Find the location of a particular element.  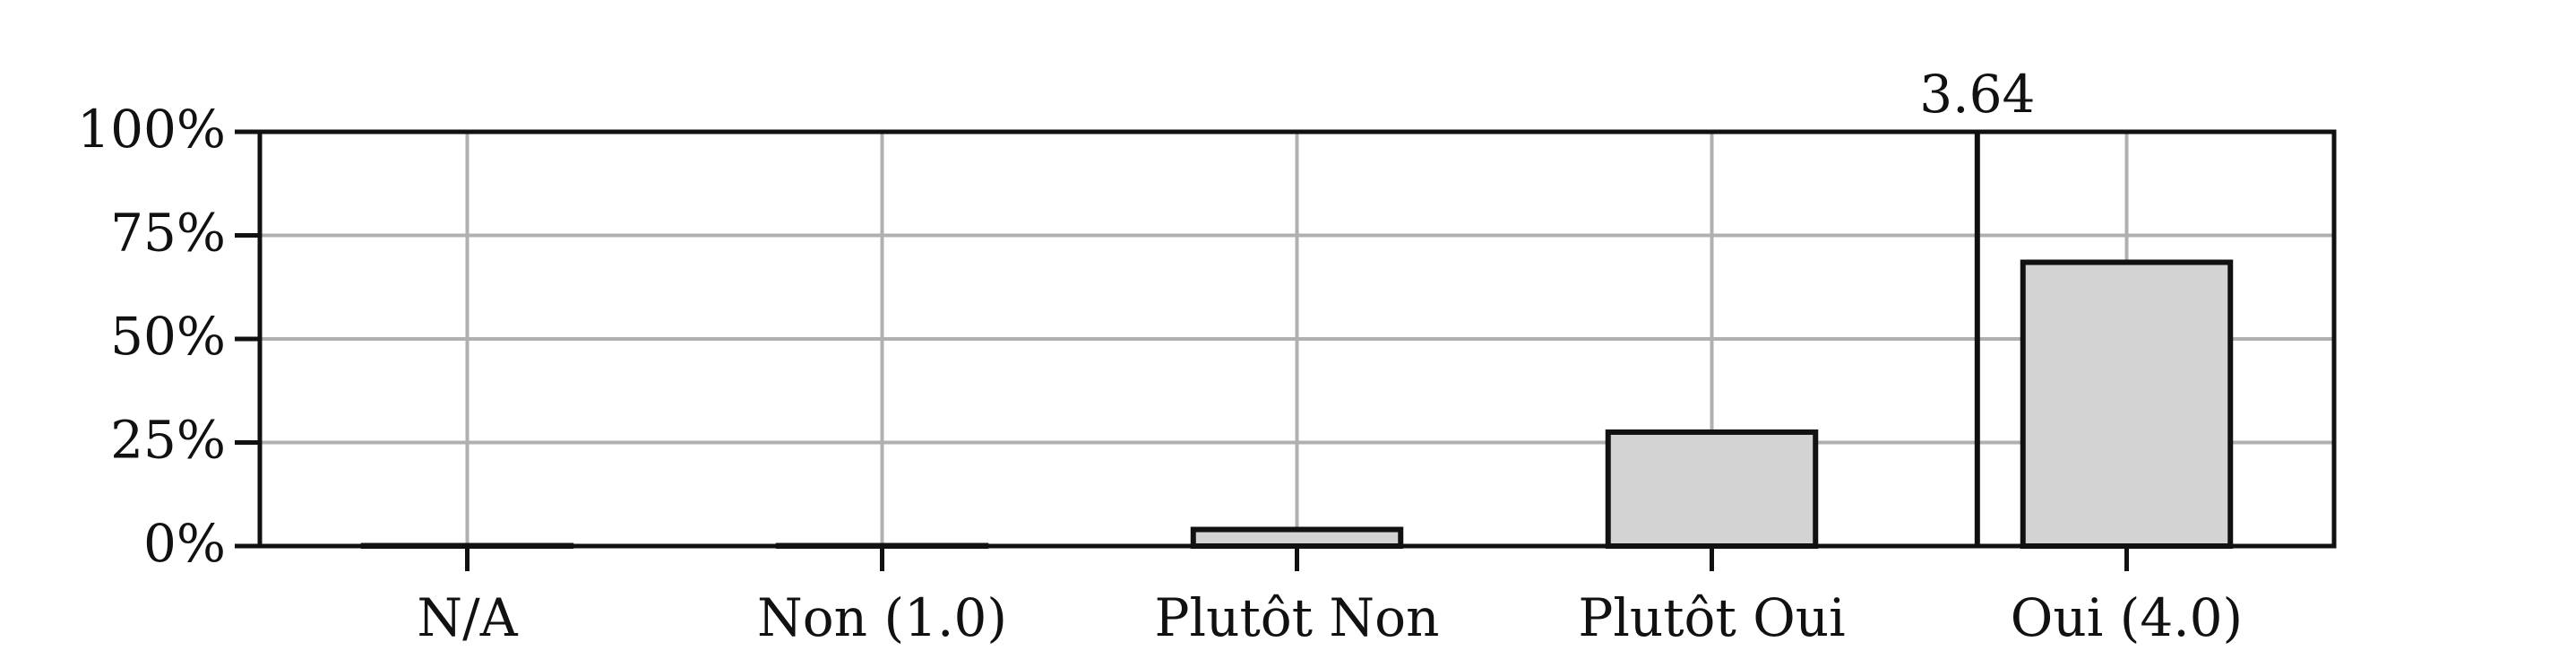

y-tick-label: 50% is located at coordinates (168, 336).